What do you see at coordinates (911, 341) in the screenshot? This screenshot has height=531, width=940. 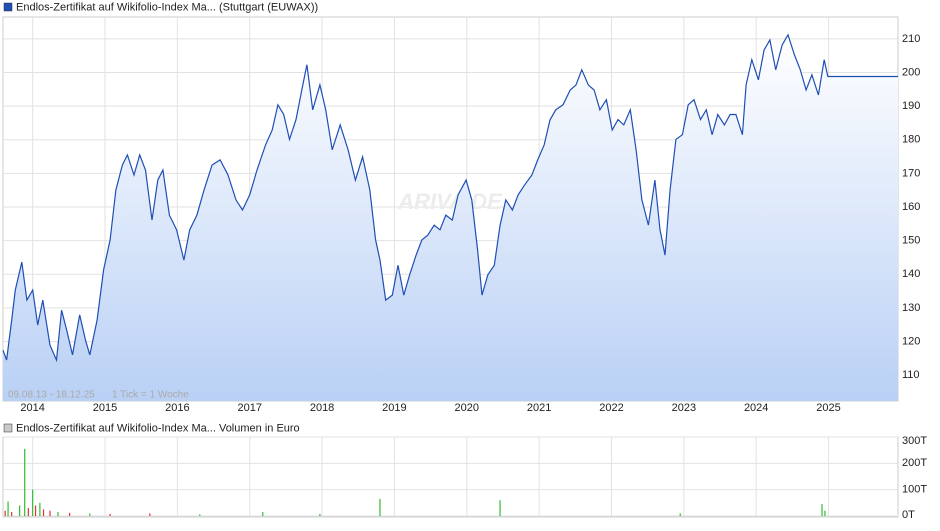 I see `y-tick-label: 120` at bounding box center [911, 341].